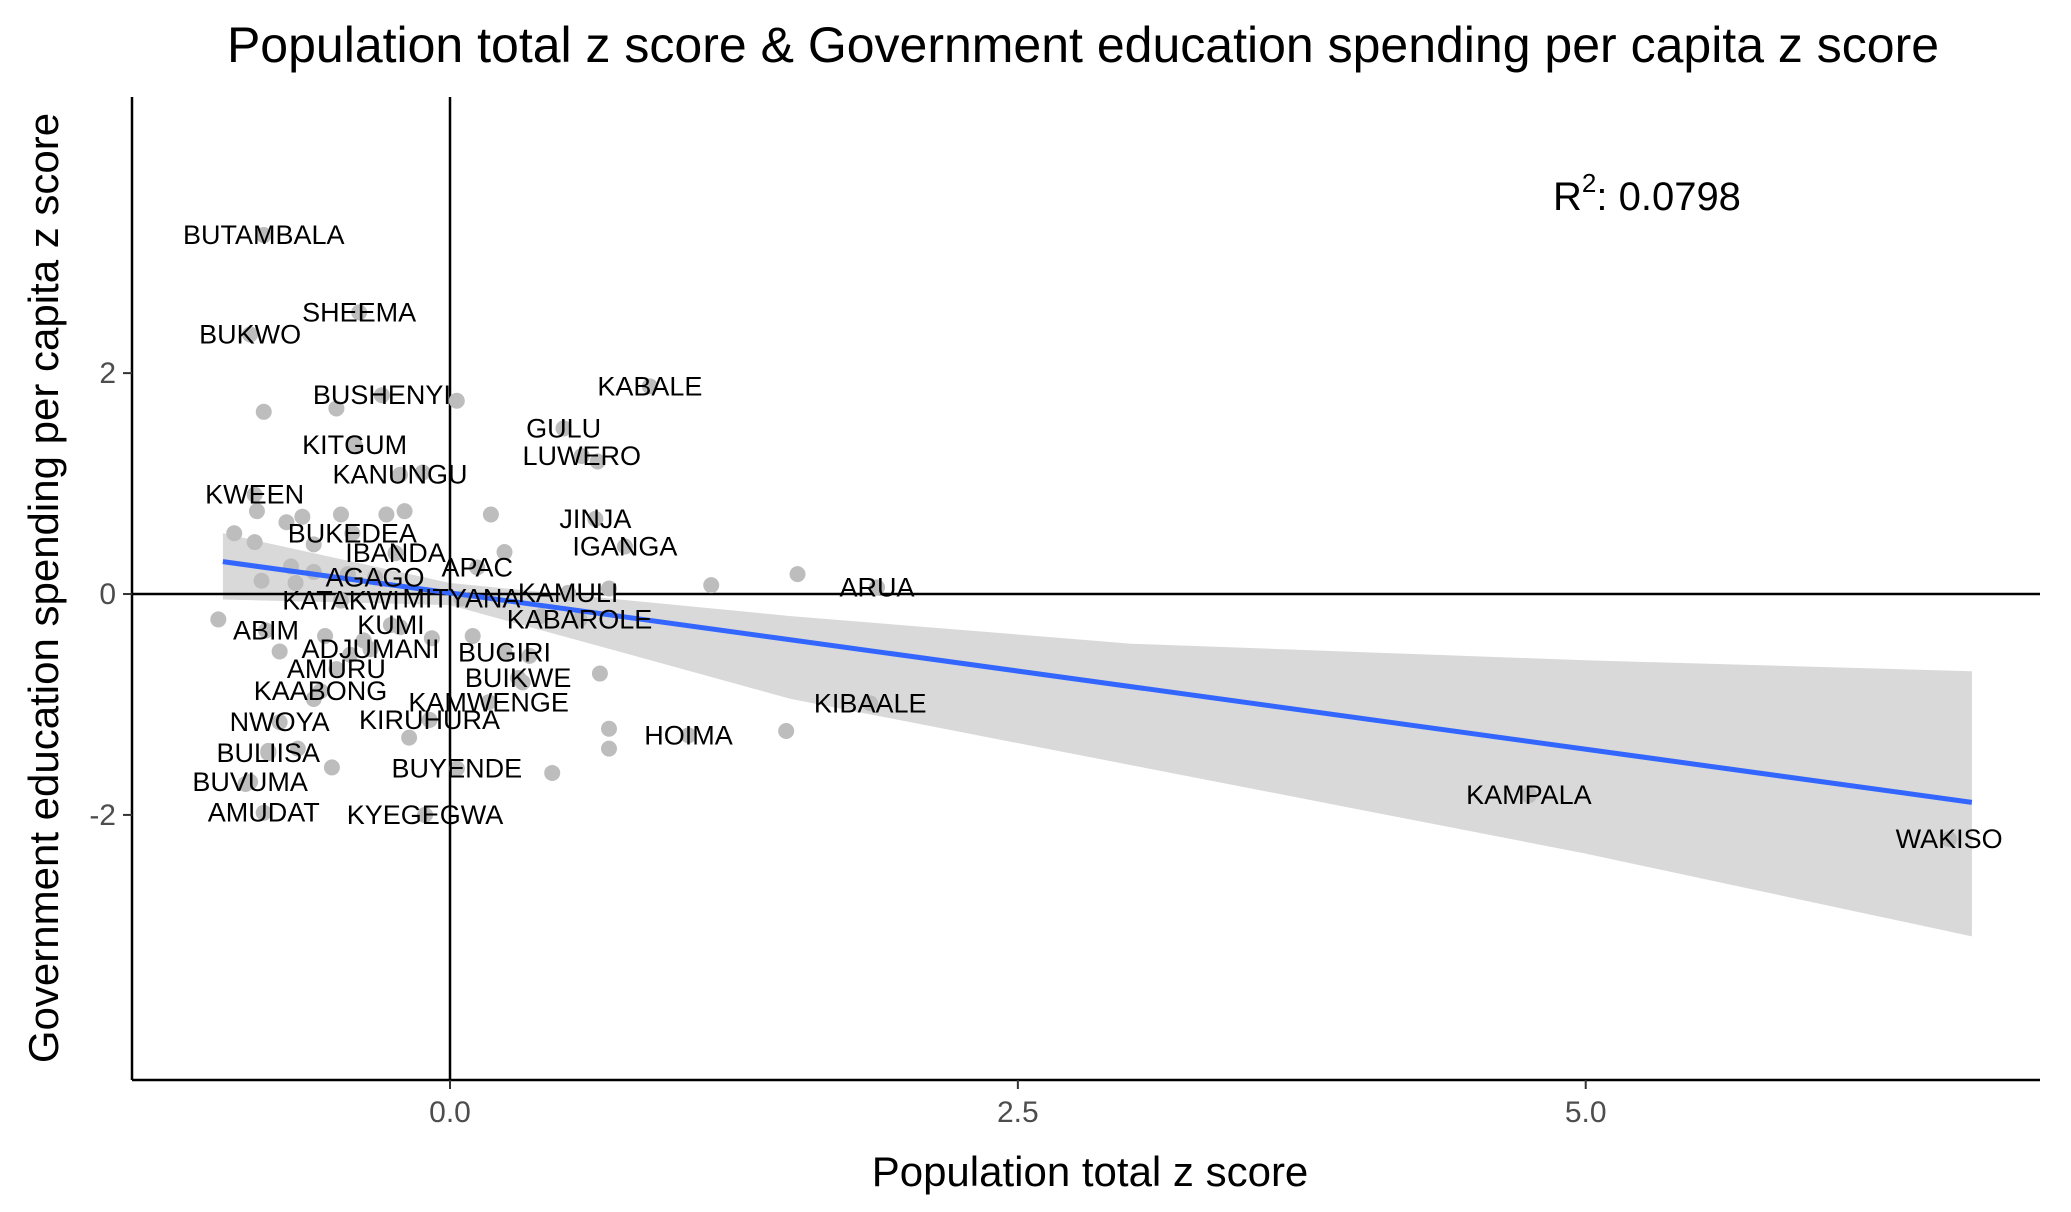 Image resolution: width=2071 pixels, height=1212 pixels. I want to click on point-label-kyegegwa: KYEGEGWA, so click(425, 815).